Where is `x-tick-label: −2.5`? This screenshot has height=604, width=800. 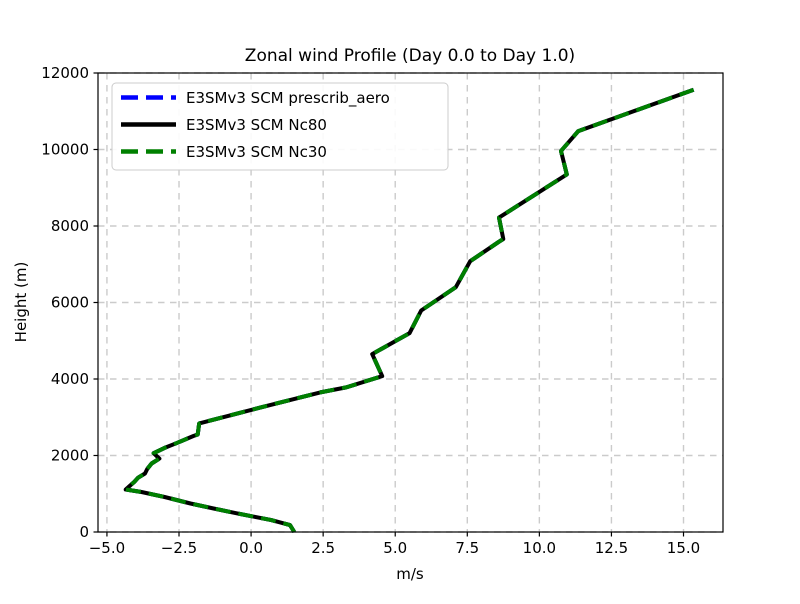
x-tick-label: −2.5 is located at coordinates (179, 548).